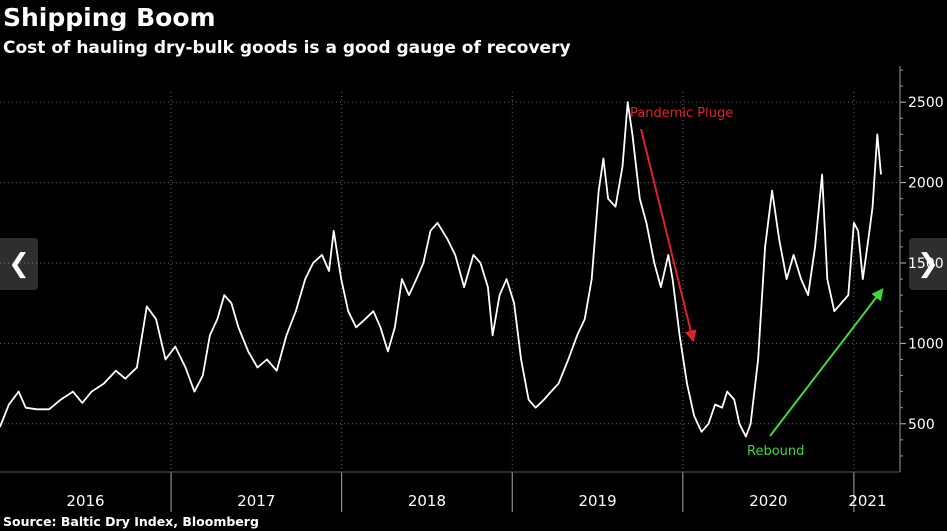 Image resolution: width=947 pixels, height=531 pixels. What do you see at coordinates (775, 451) in the screenshot?
I see `annotation-rebound-label: Rebound` at bounding box center [775, 451].